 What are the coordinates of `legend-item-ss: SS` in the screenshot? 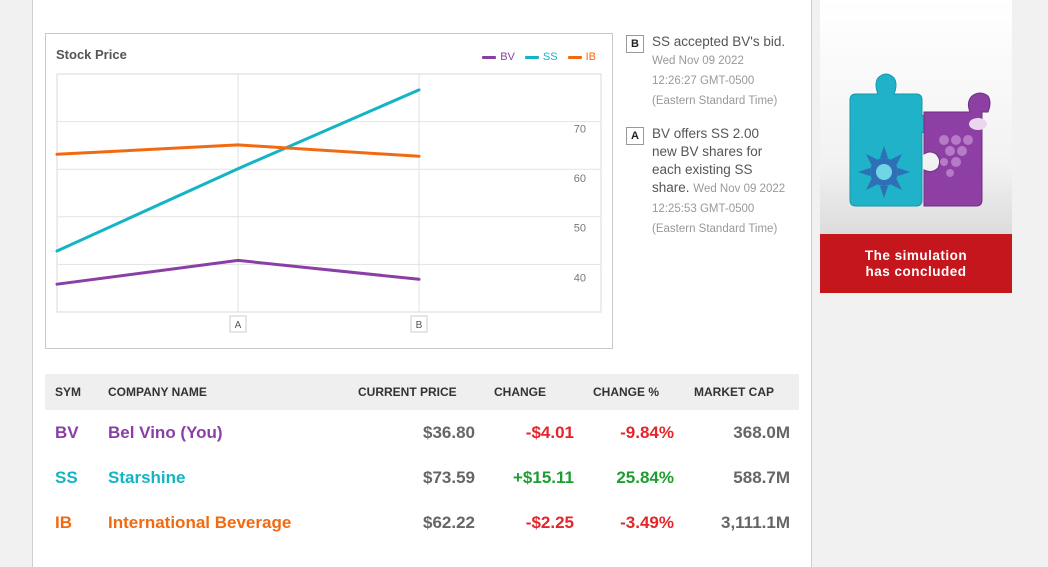 It's located at (541, 57).